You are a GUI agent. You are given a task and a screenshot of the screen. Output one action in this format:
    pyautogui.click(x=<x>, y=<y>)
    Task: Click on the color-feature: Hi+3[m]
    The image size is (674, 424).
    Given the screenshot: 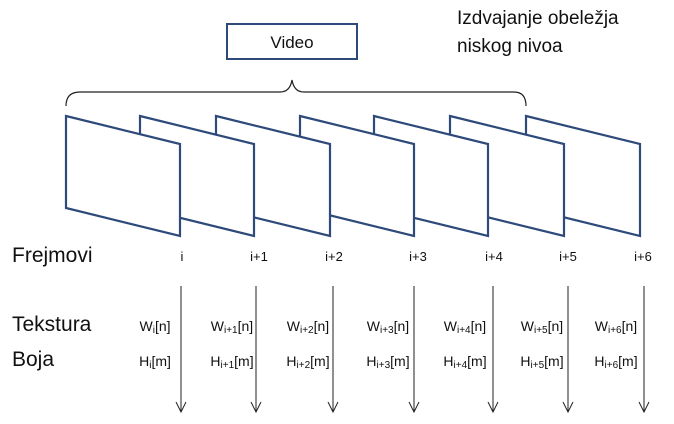 What is the action you would take?
    pyautogui.click(x=387, y=362)
    